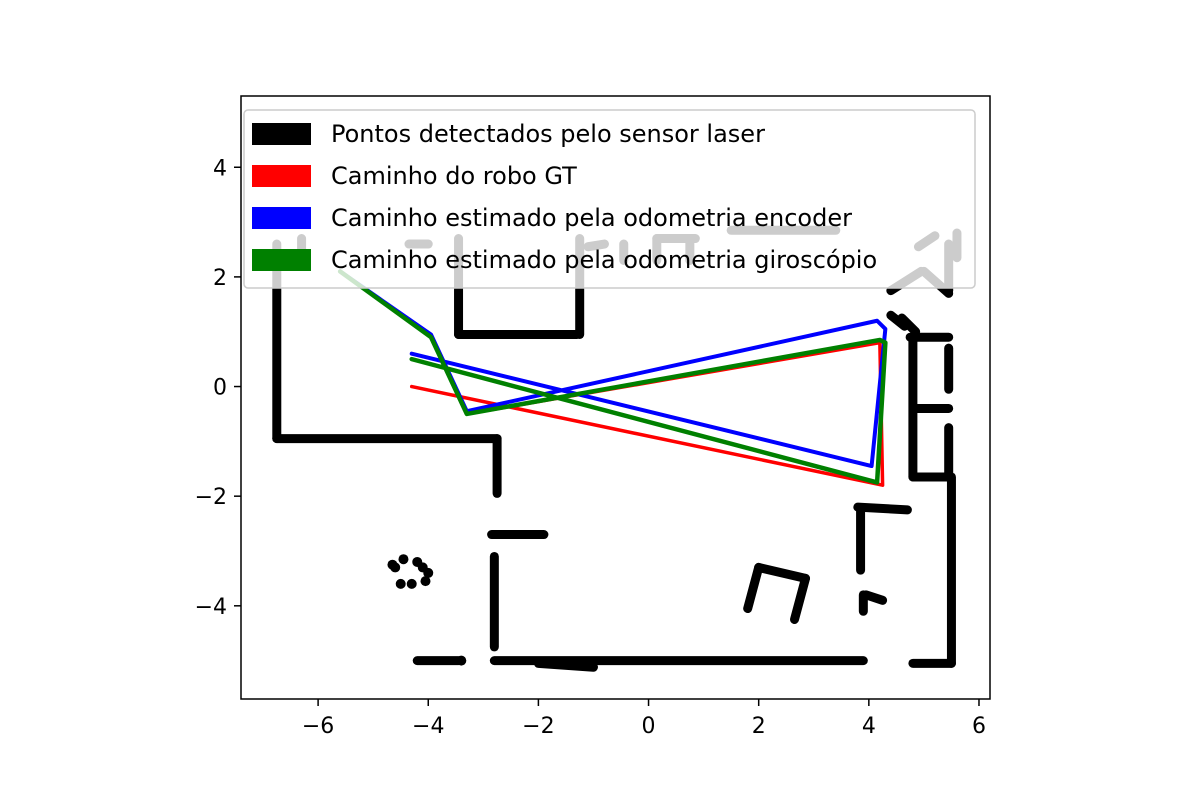 Image resolution: width=1200 pixels, height=800 pixels. What do you see at coordinates (281, 218) in the screenshot?
I see `legend-swatch-encoder` at bounding box center [281, 218].